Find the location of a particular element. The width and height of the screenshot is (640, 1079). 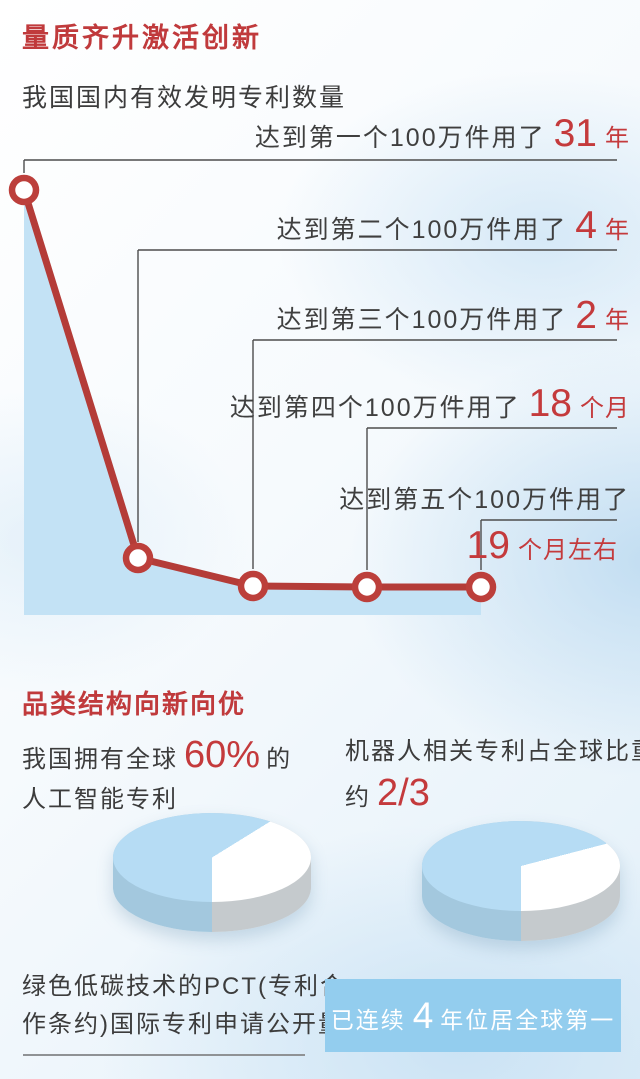

annotation-1: 达到第一个100万件用了 31 年 is located at coordinates (442, 133).